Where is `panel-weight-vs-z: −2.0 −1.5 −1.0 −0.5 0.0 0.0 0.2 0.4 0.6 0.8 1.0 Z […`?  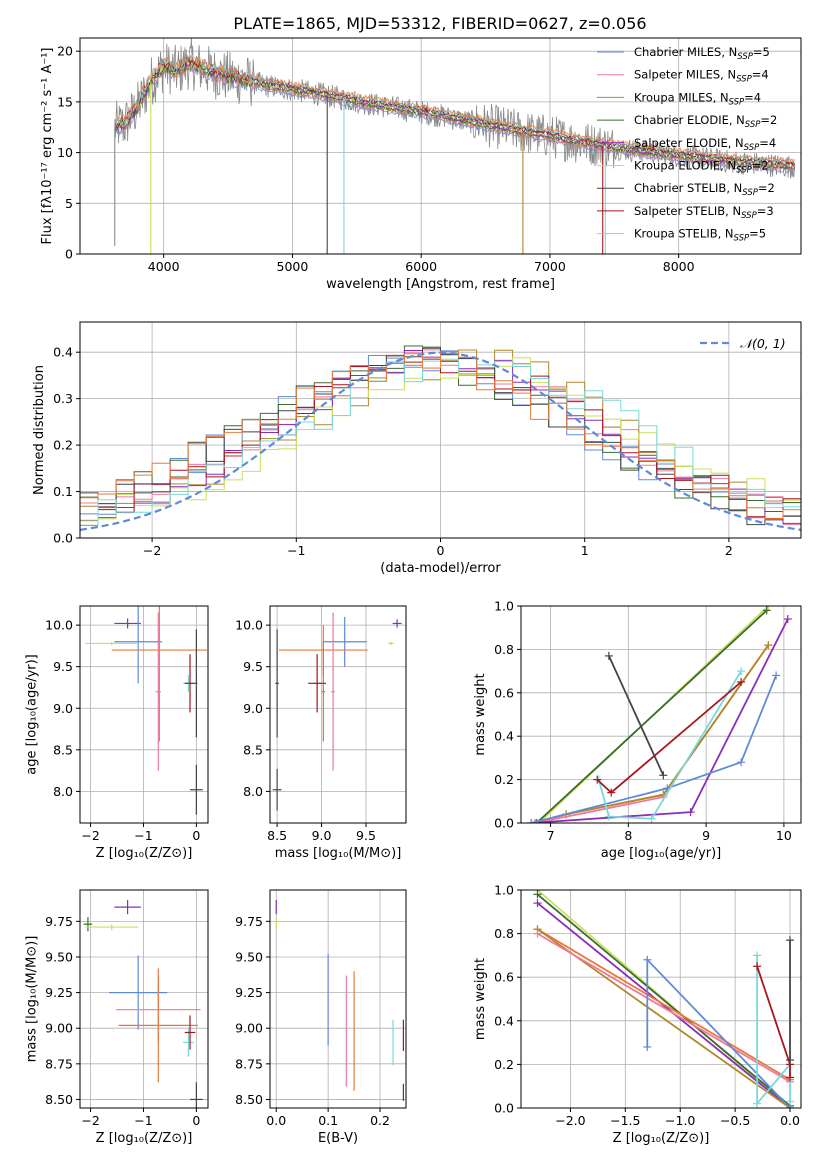
panel-weight-vs-z: −2.0 −1.5 −1.0 −0.5 0.0 0.0 0.2 0.4 0.6 0.8 1.0 Z [… is located at coordinates (637, 1014).